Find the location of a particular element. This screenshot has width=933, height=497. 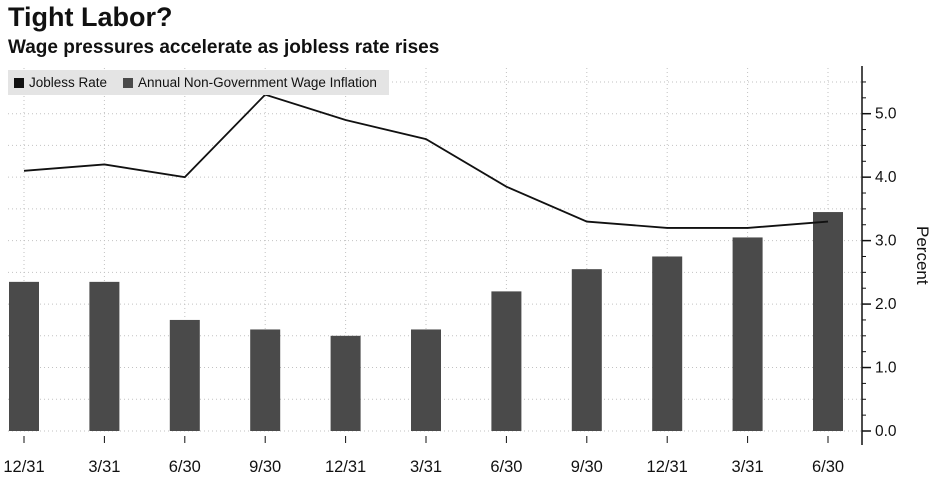

y-tick-label: 4.0 is located at coordinates (886, 177).